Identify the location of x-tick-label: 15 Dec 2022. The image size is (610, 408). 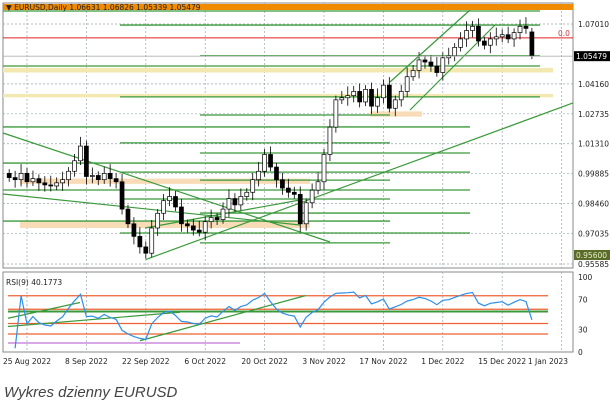
(502, 361).